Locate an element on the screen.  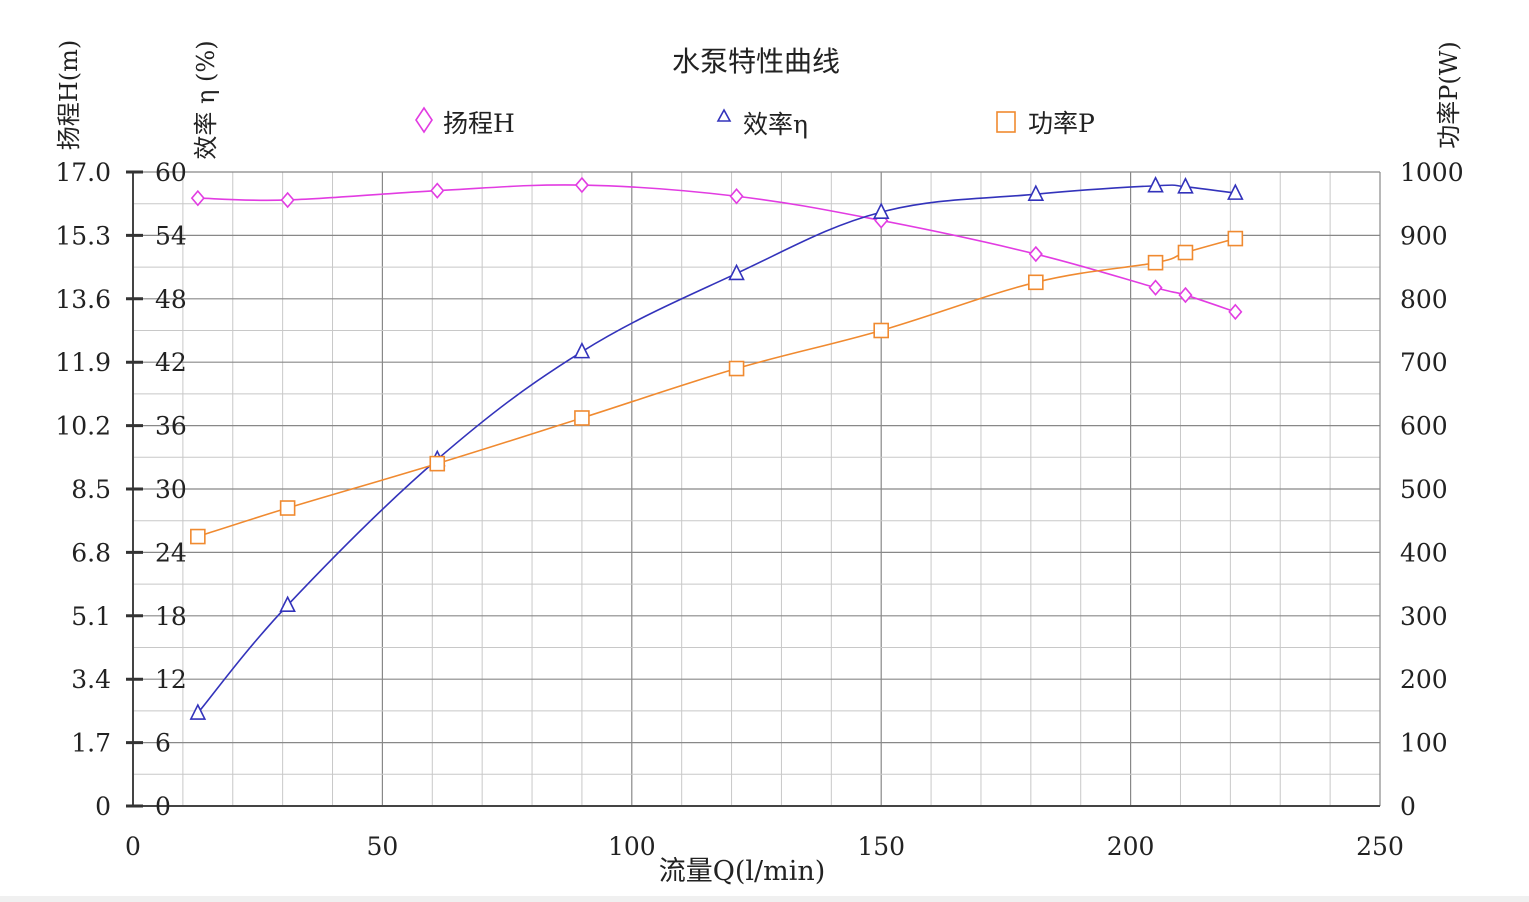
x-tick-label: 100 is located at coordinates (632, 846).